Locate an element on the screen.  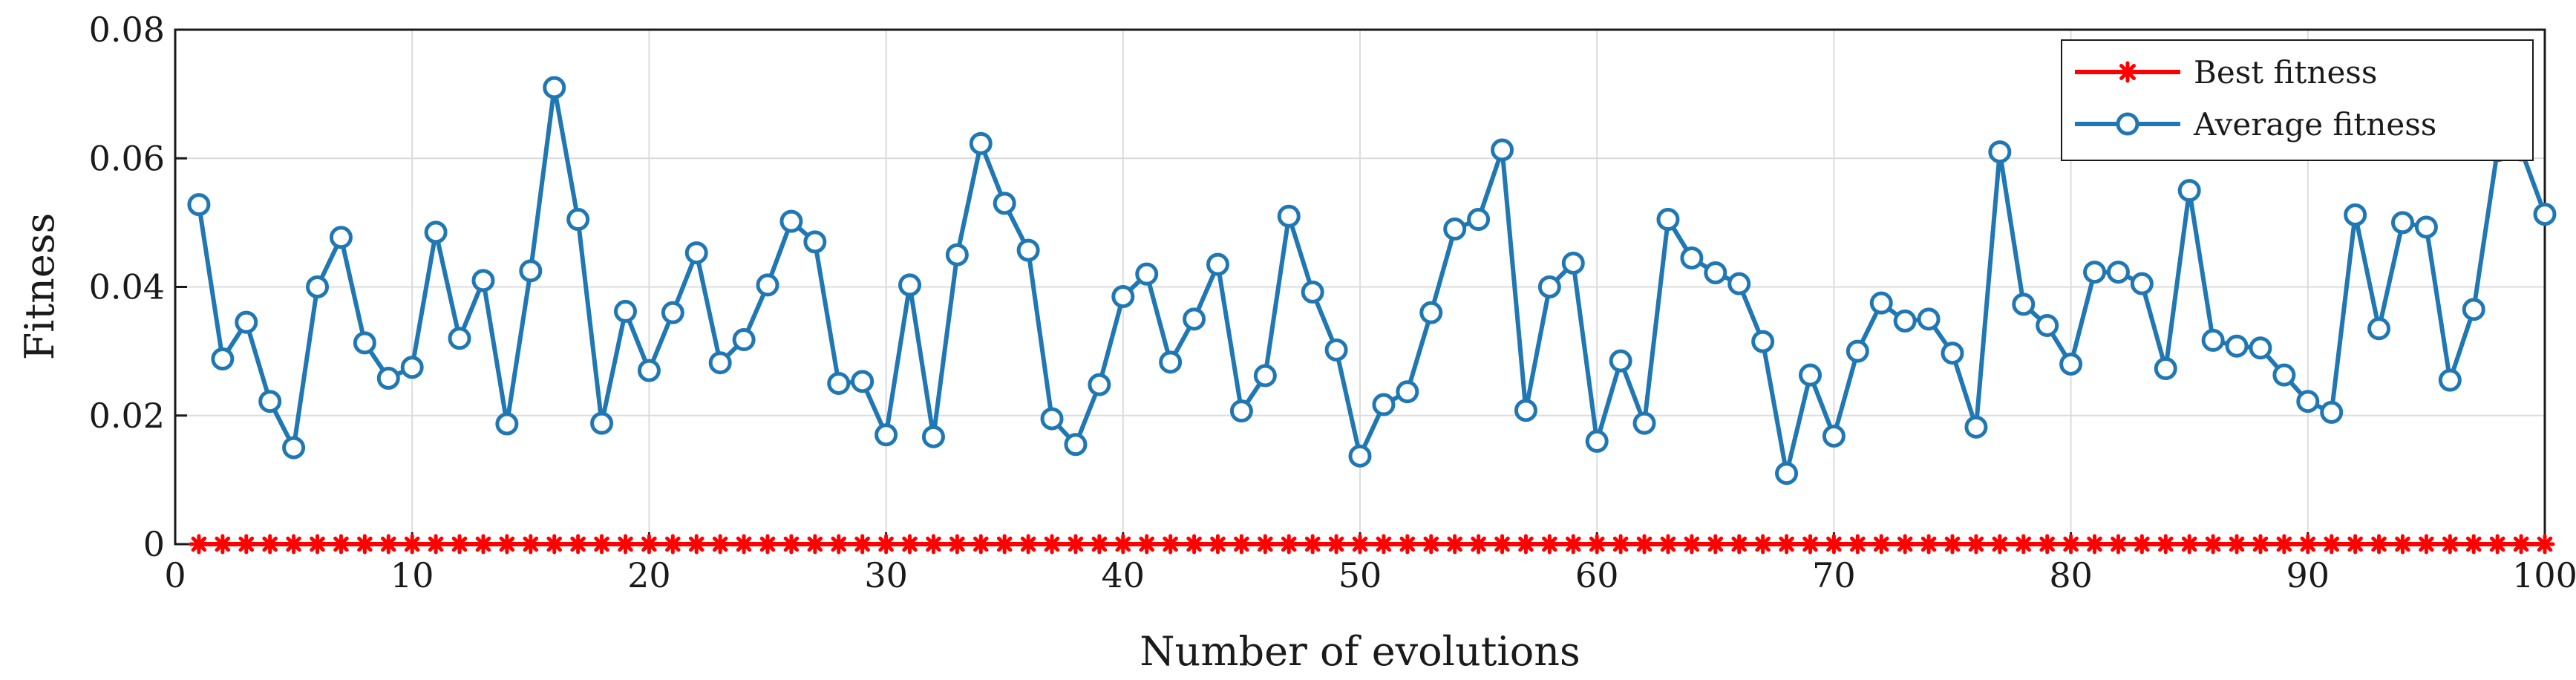
y-tick-label: 0.06 is located at coordinates (127, 158).